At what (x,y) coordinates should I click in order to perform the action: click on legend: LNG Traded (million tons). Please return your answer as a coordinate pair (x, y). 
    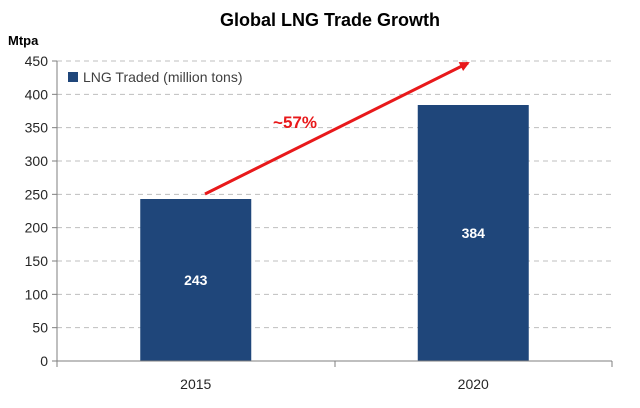
    Looking at the image, I should click on (155, 77).